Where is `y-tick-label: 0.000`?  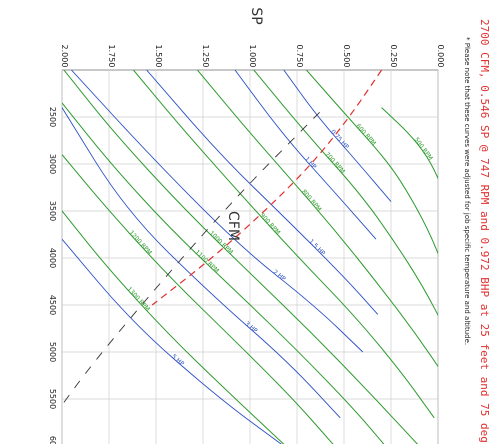 y-tick-label: 0.000 is located at coordinates (440, 56).